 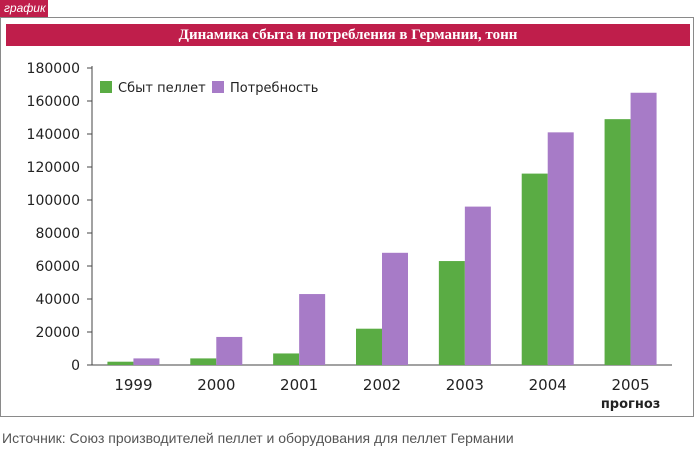 I want to click on bar-sales-2001, so click(x=286, y=359).